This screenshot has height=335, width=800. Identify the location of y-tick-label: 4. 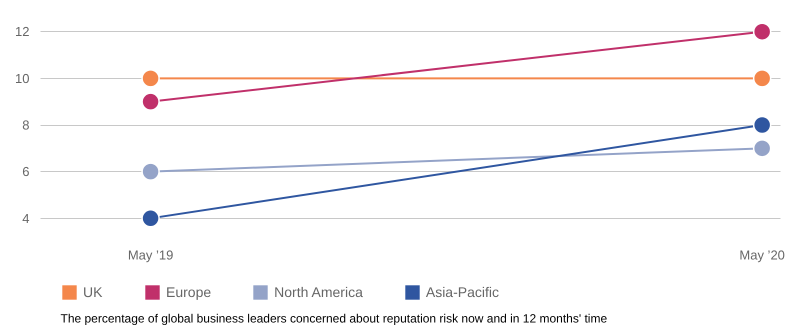
(26, 218).